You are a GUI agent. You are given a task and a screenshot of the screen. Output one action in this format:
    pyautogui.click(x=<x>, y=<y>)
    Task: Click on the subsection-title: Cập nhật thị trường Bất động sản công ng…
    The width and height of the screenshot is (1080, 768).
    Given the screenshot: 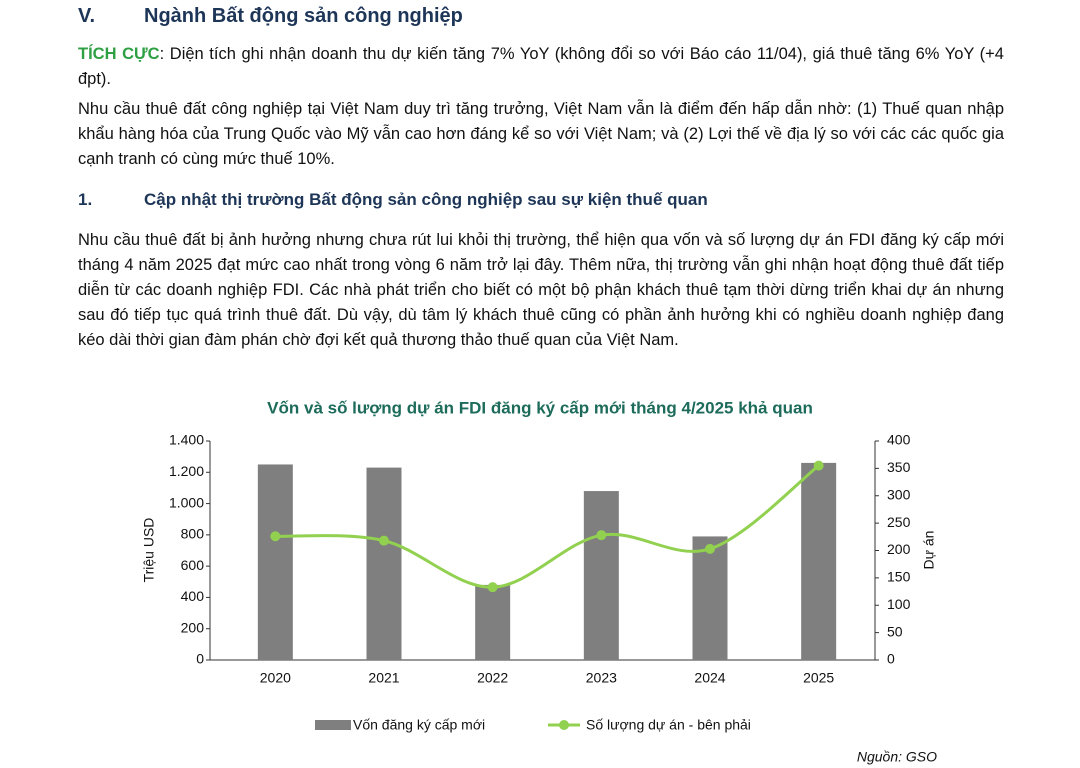 What is the action you would take?
    pyautogui.click(x=426, y=199)
    